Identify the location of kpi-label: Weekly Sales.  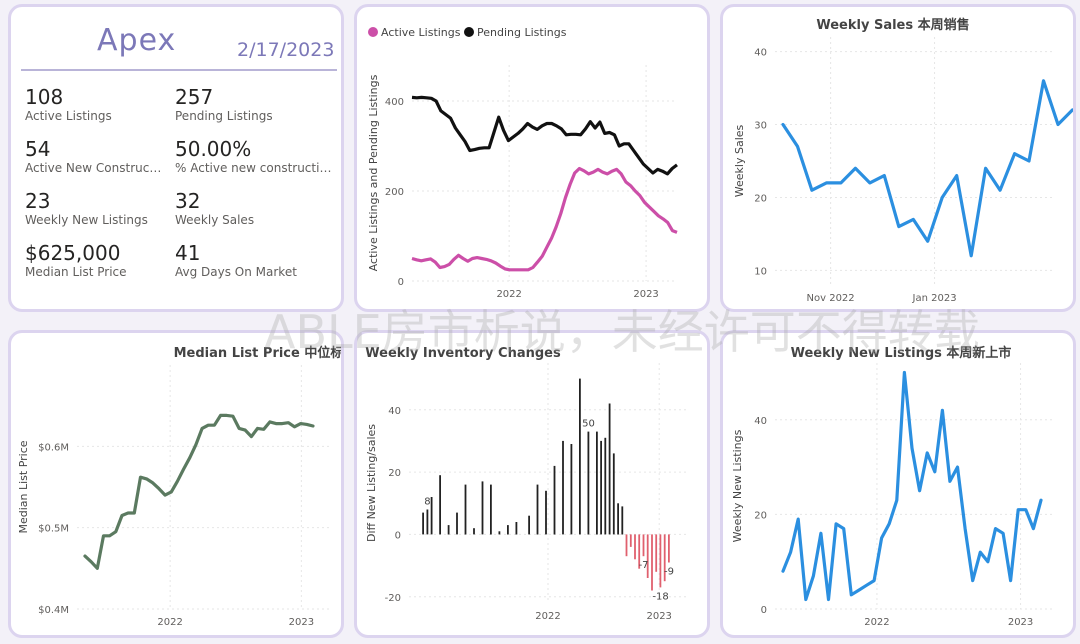
(215, 220).